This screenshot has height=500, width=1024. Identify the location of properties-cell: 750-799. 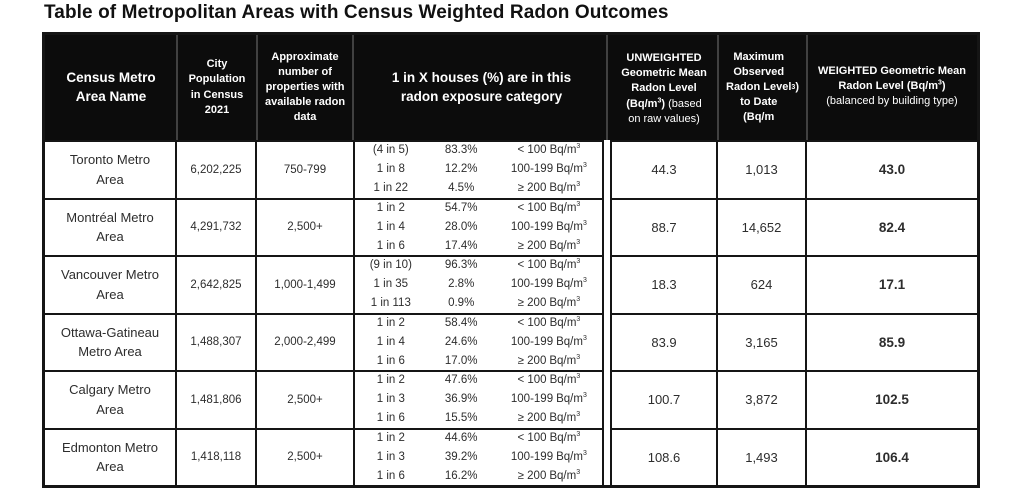
(305, 169).